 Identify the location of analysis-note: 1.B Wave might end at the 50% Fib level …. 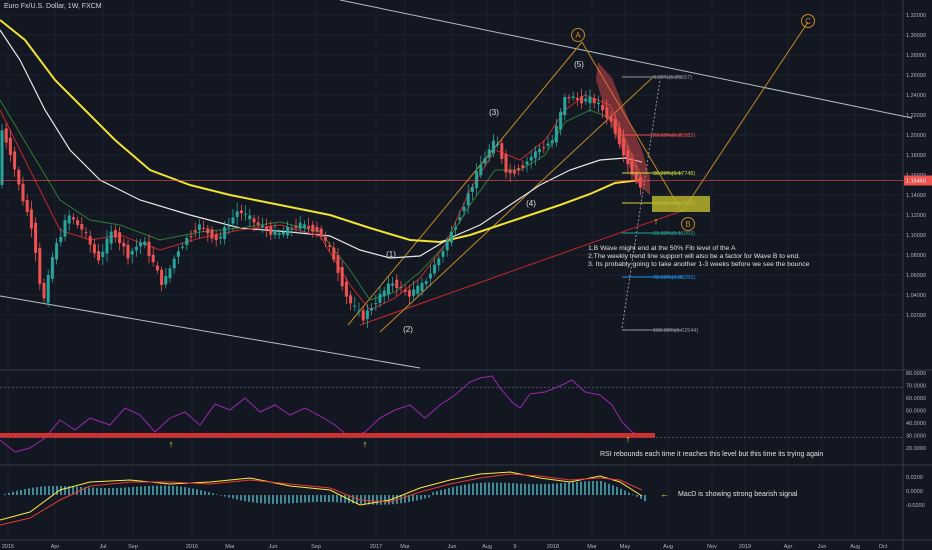
(662, 248).